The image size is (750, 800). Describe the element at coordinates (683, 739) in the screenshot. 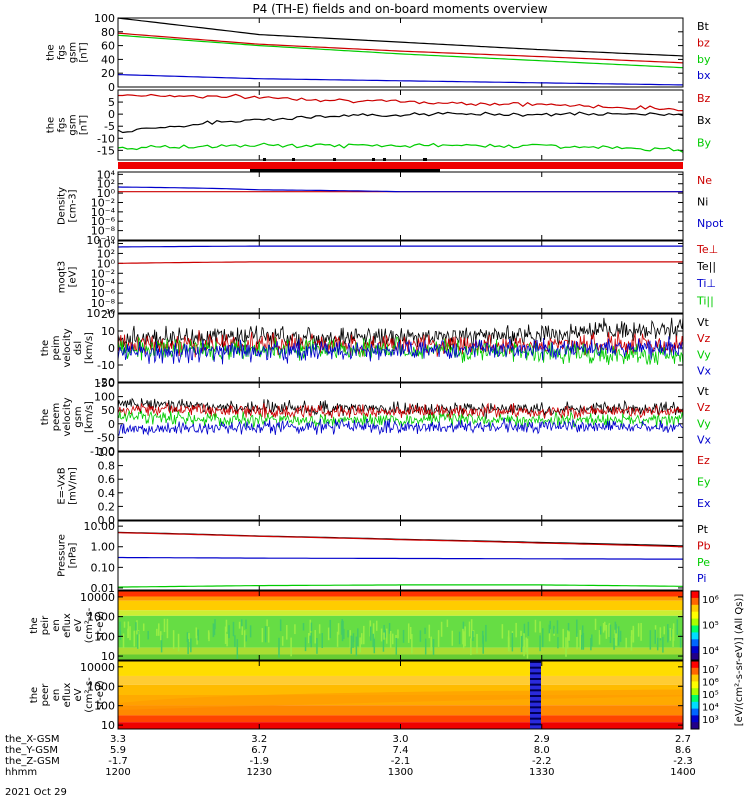

I see `x-tick-label: 2.7` at that location.